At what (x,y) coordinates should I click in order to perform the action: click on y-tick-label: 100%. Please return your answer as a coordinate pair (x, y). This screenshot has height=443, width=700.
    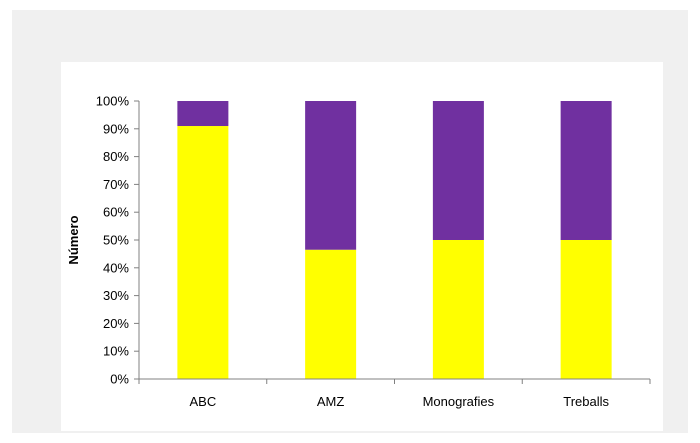
    Looking at the image, I should click on (113, 101).